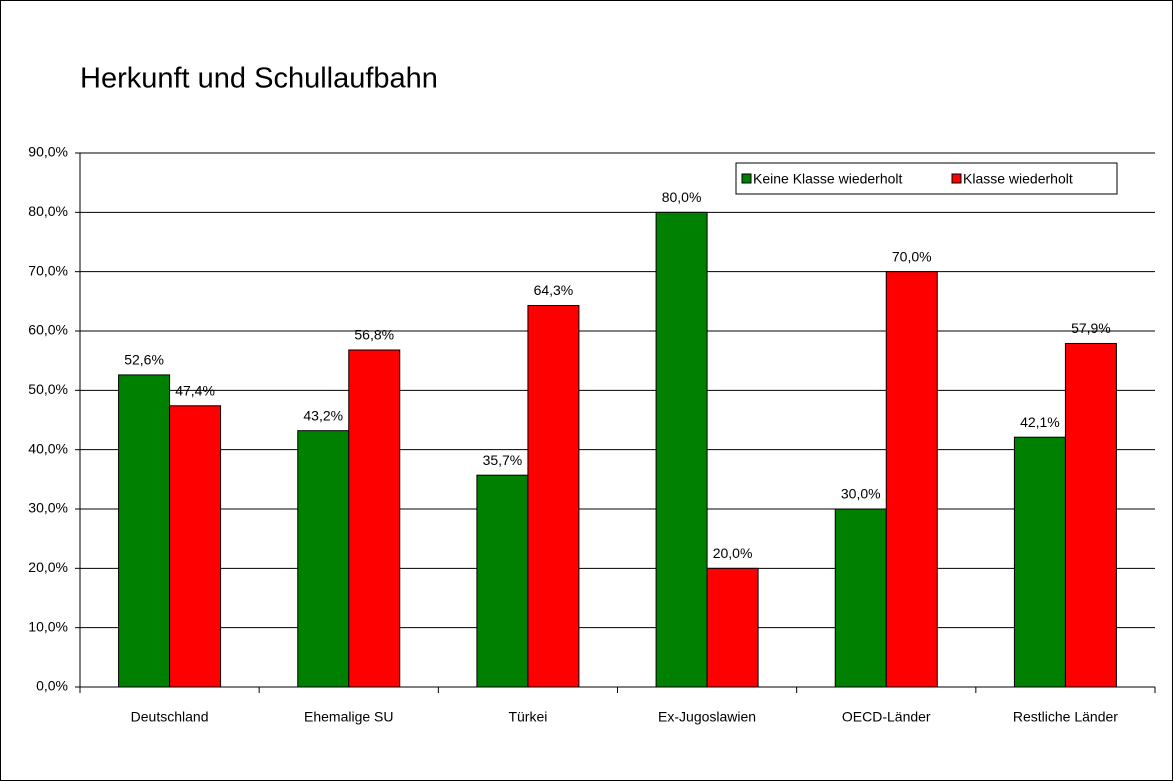 The image size is (1173, 781). What do you see at coordinates (926, 178) in the screenshot?
I see `legend-box` at bounding box center [926, 178].